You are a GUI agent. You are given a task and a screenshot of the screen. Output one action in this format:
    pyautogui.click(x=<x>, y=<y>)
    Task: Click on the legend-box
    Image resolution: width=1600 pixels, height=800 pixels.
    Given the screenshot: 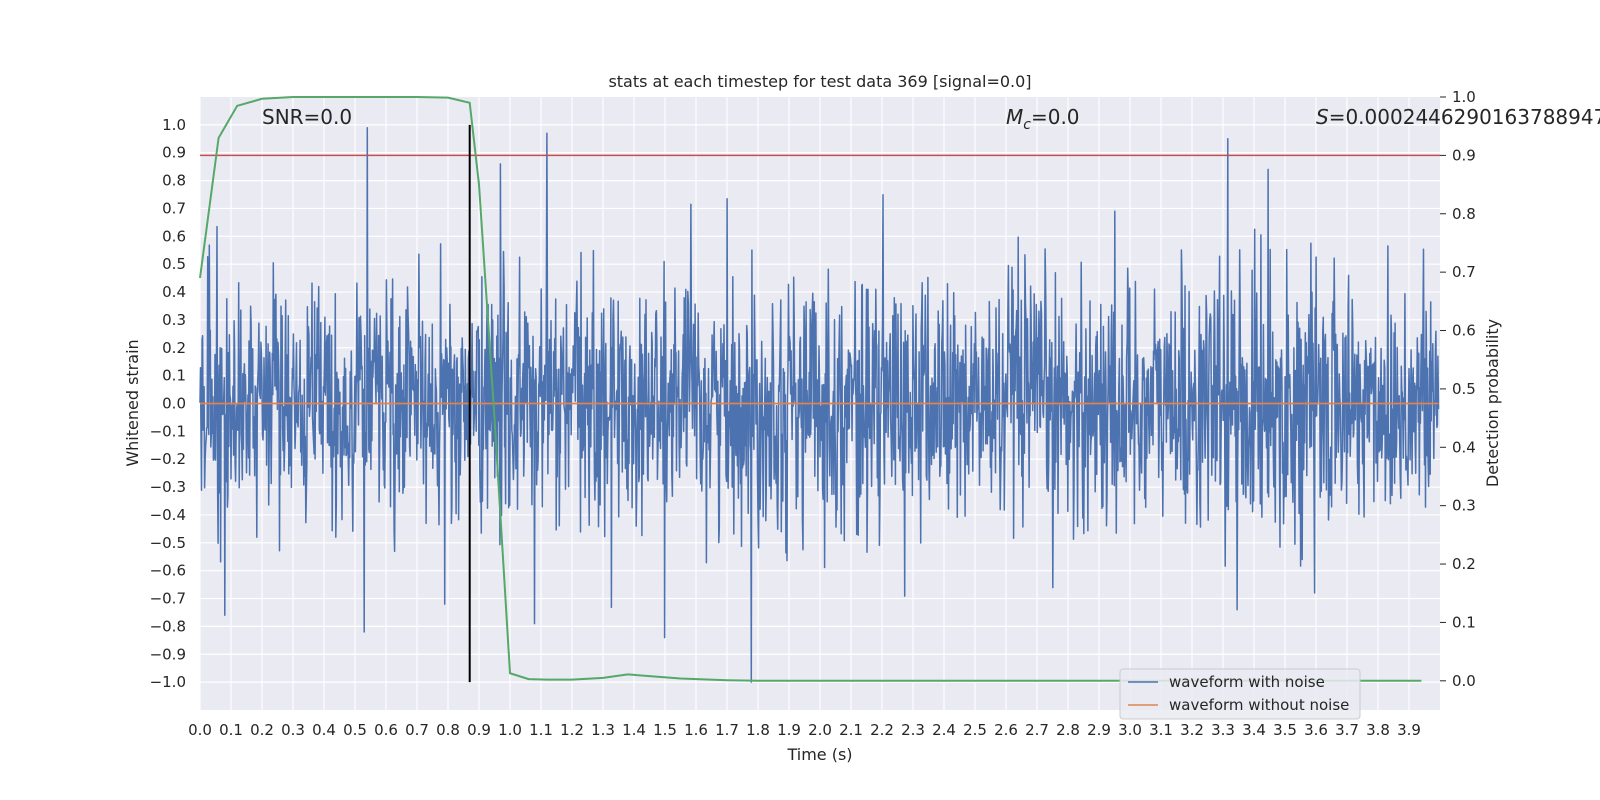 What is the action you would take?
    pyautogui.click(x=1240, y=694)
    